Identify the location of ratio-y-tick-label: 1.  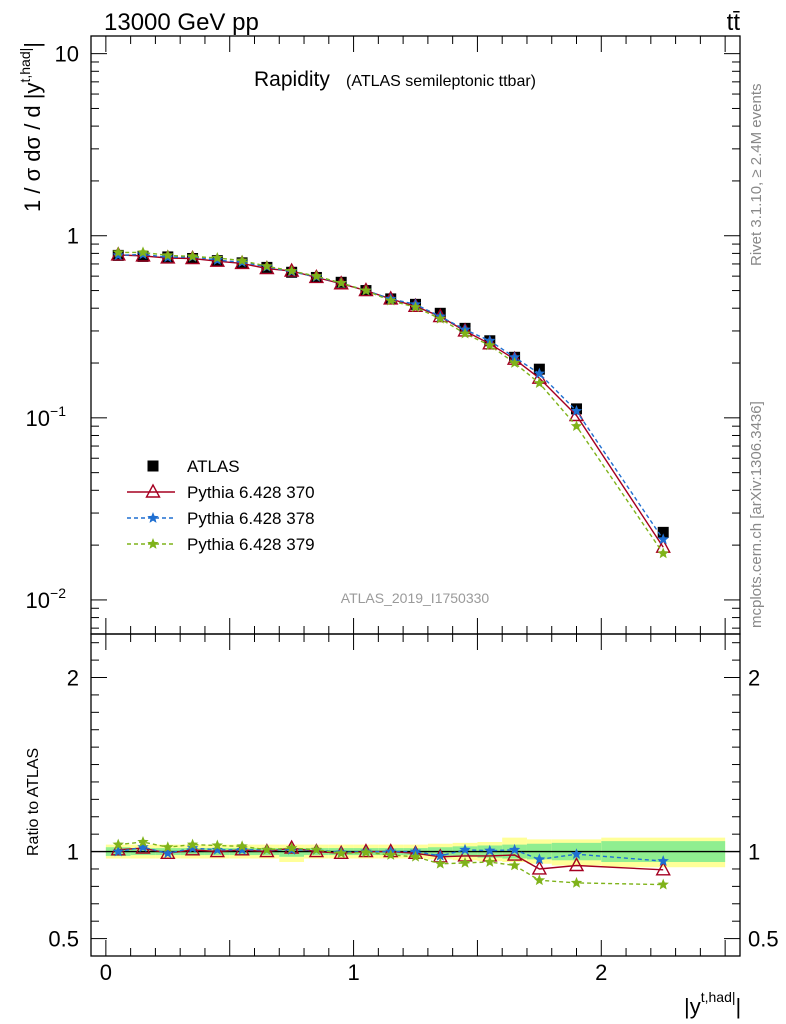
(73, 852).